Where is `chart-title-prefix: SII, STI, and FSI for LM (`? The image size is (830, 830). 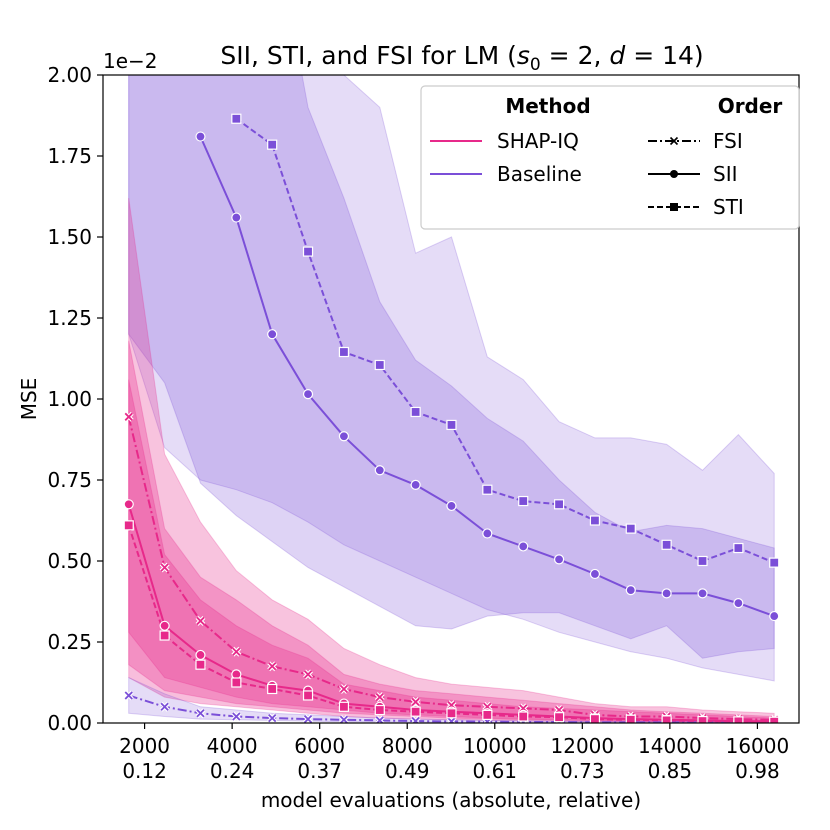 chart-title-prefix: SII, STI, and FSI for LM ( is located at coordinates (368, 55).